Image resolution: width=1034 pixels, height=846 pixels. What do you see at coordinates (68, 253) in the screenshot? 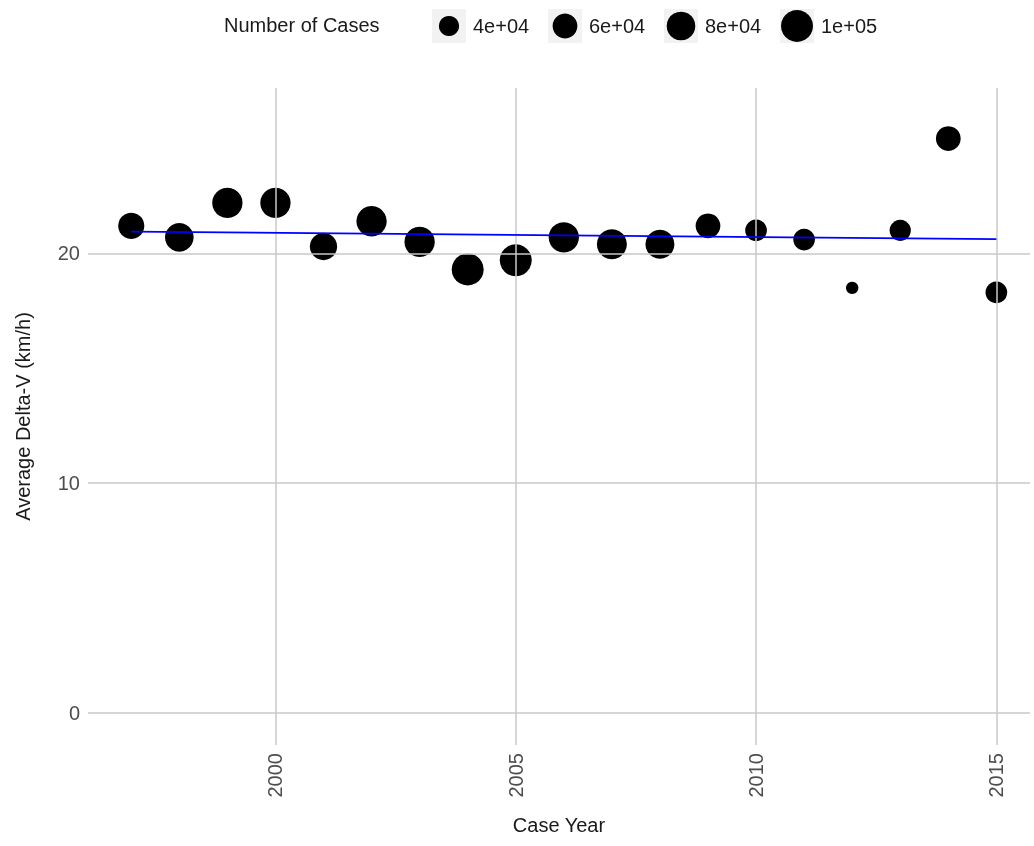
I see `y-tick-label: 20` at bounding box center [68, 253].